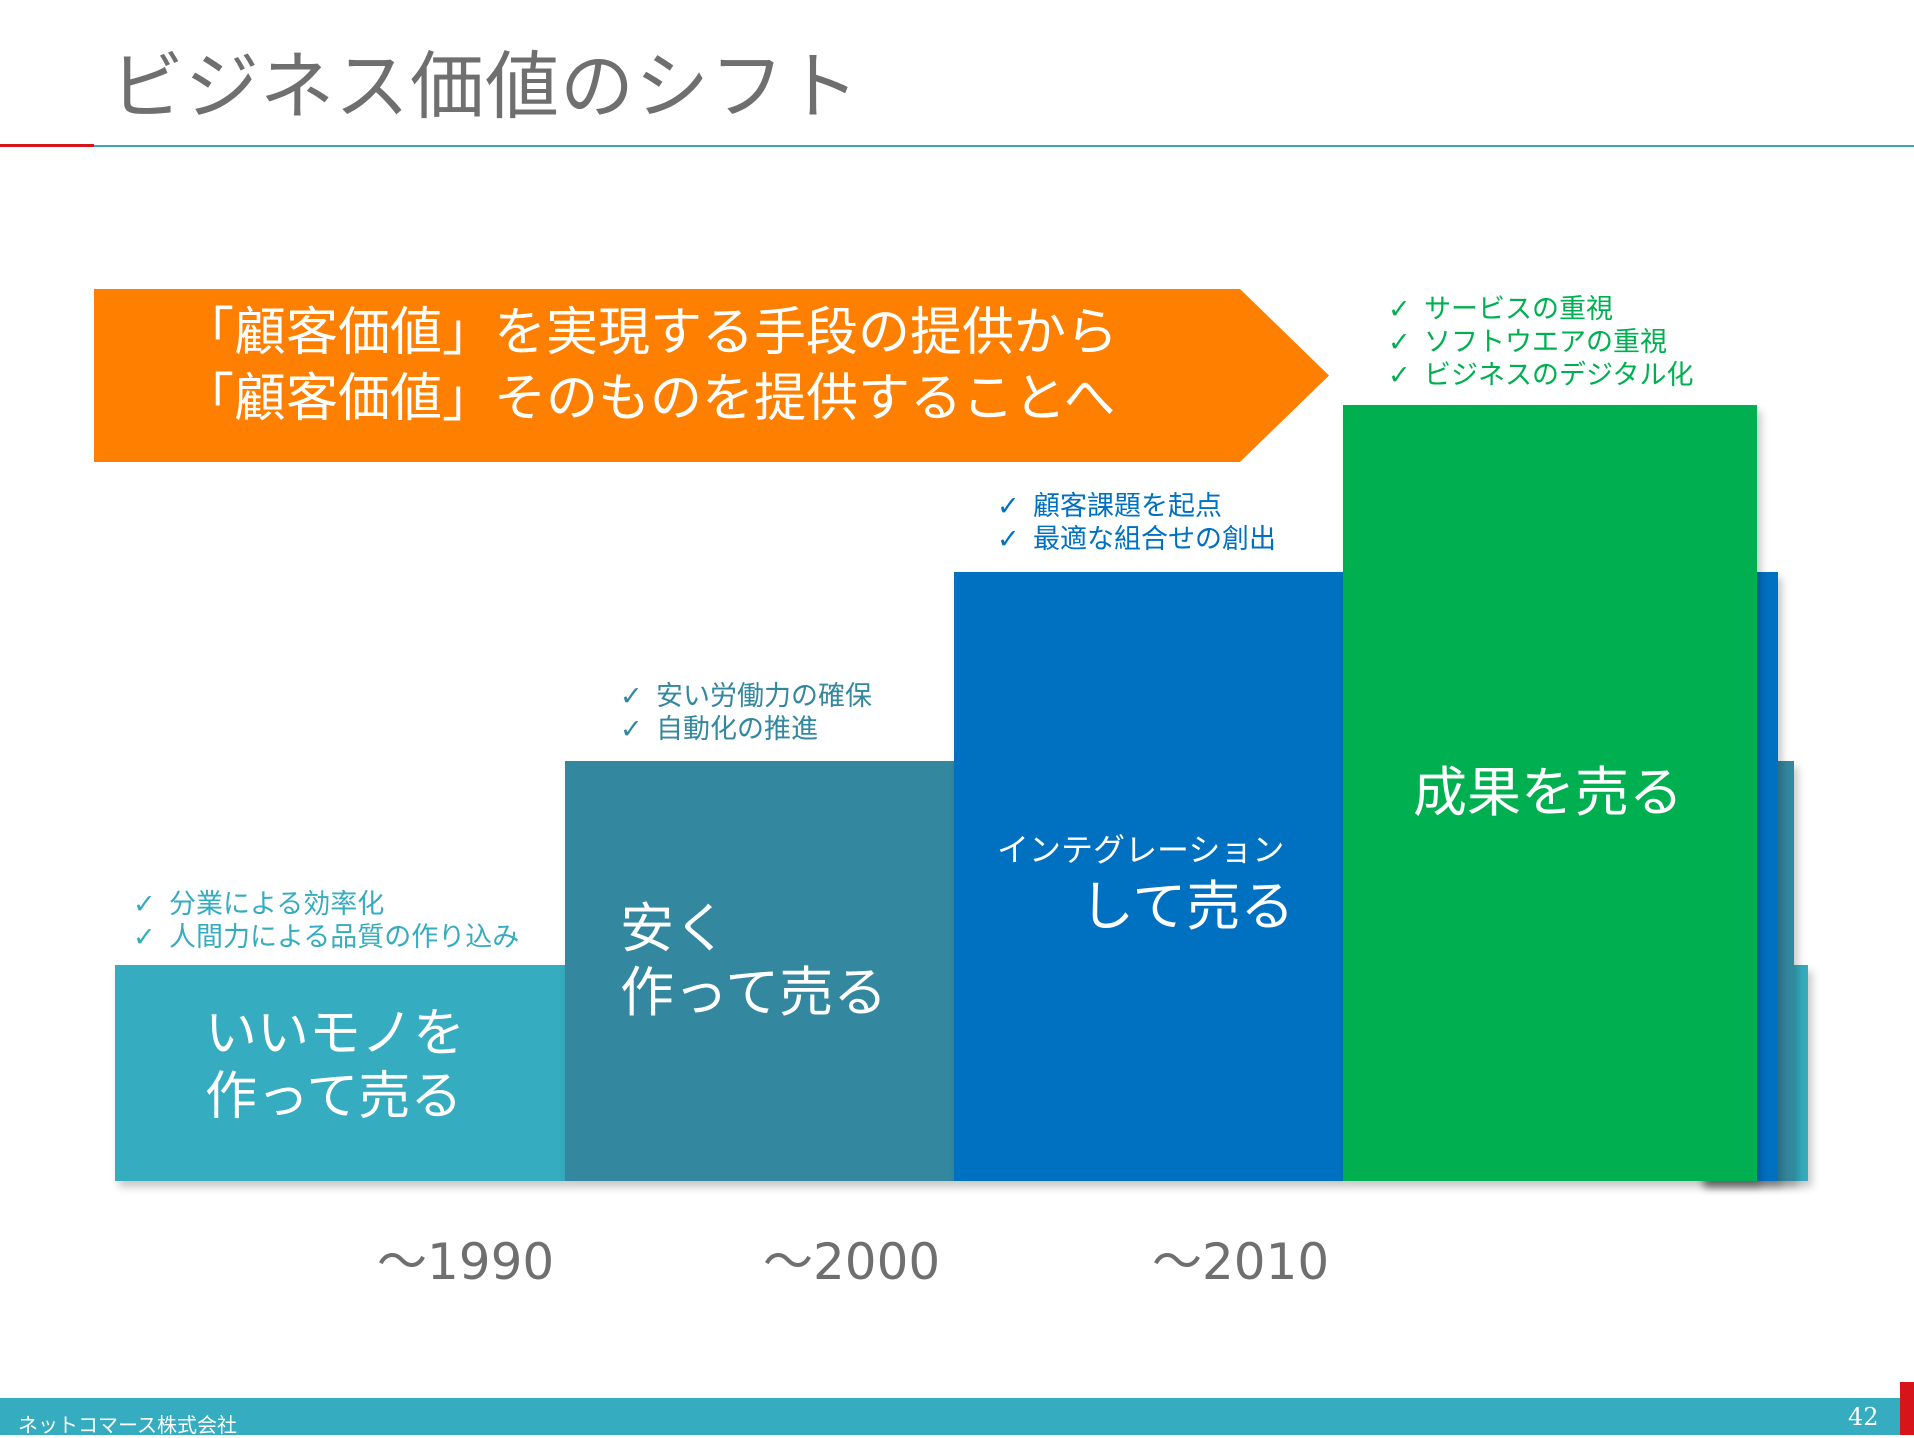 This screenshot has width=1914, height=1438. I want to click on step2-checklist: ✓ 安い労働力の確保 ✓ 自動化の推進, so click(746, 713).